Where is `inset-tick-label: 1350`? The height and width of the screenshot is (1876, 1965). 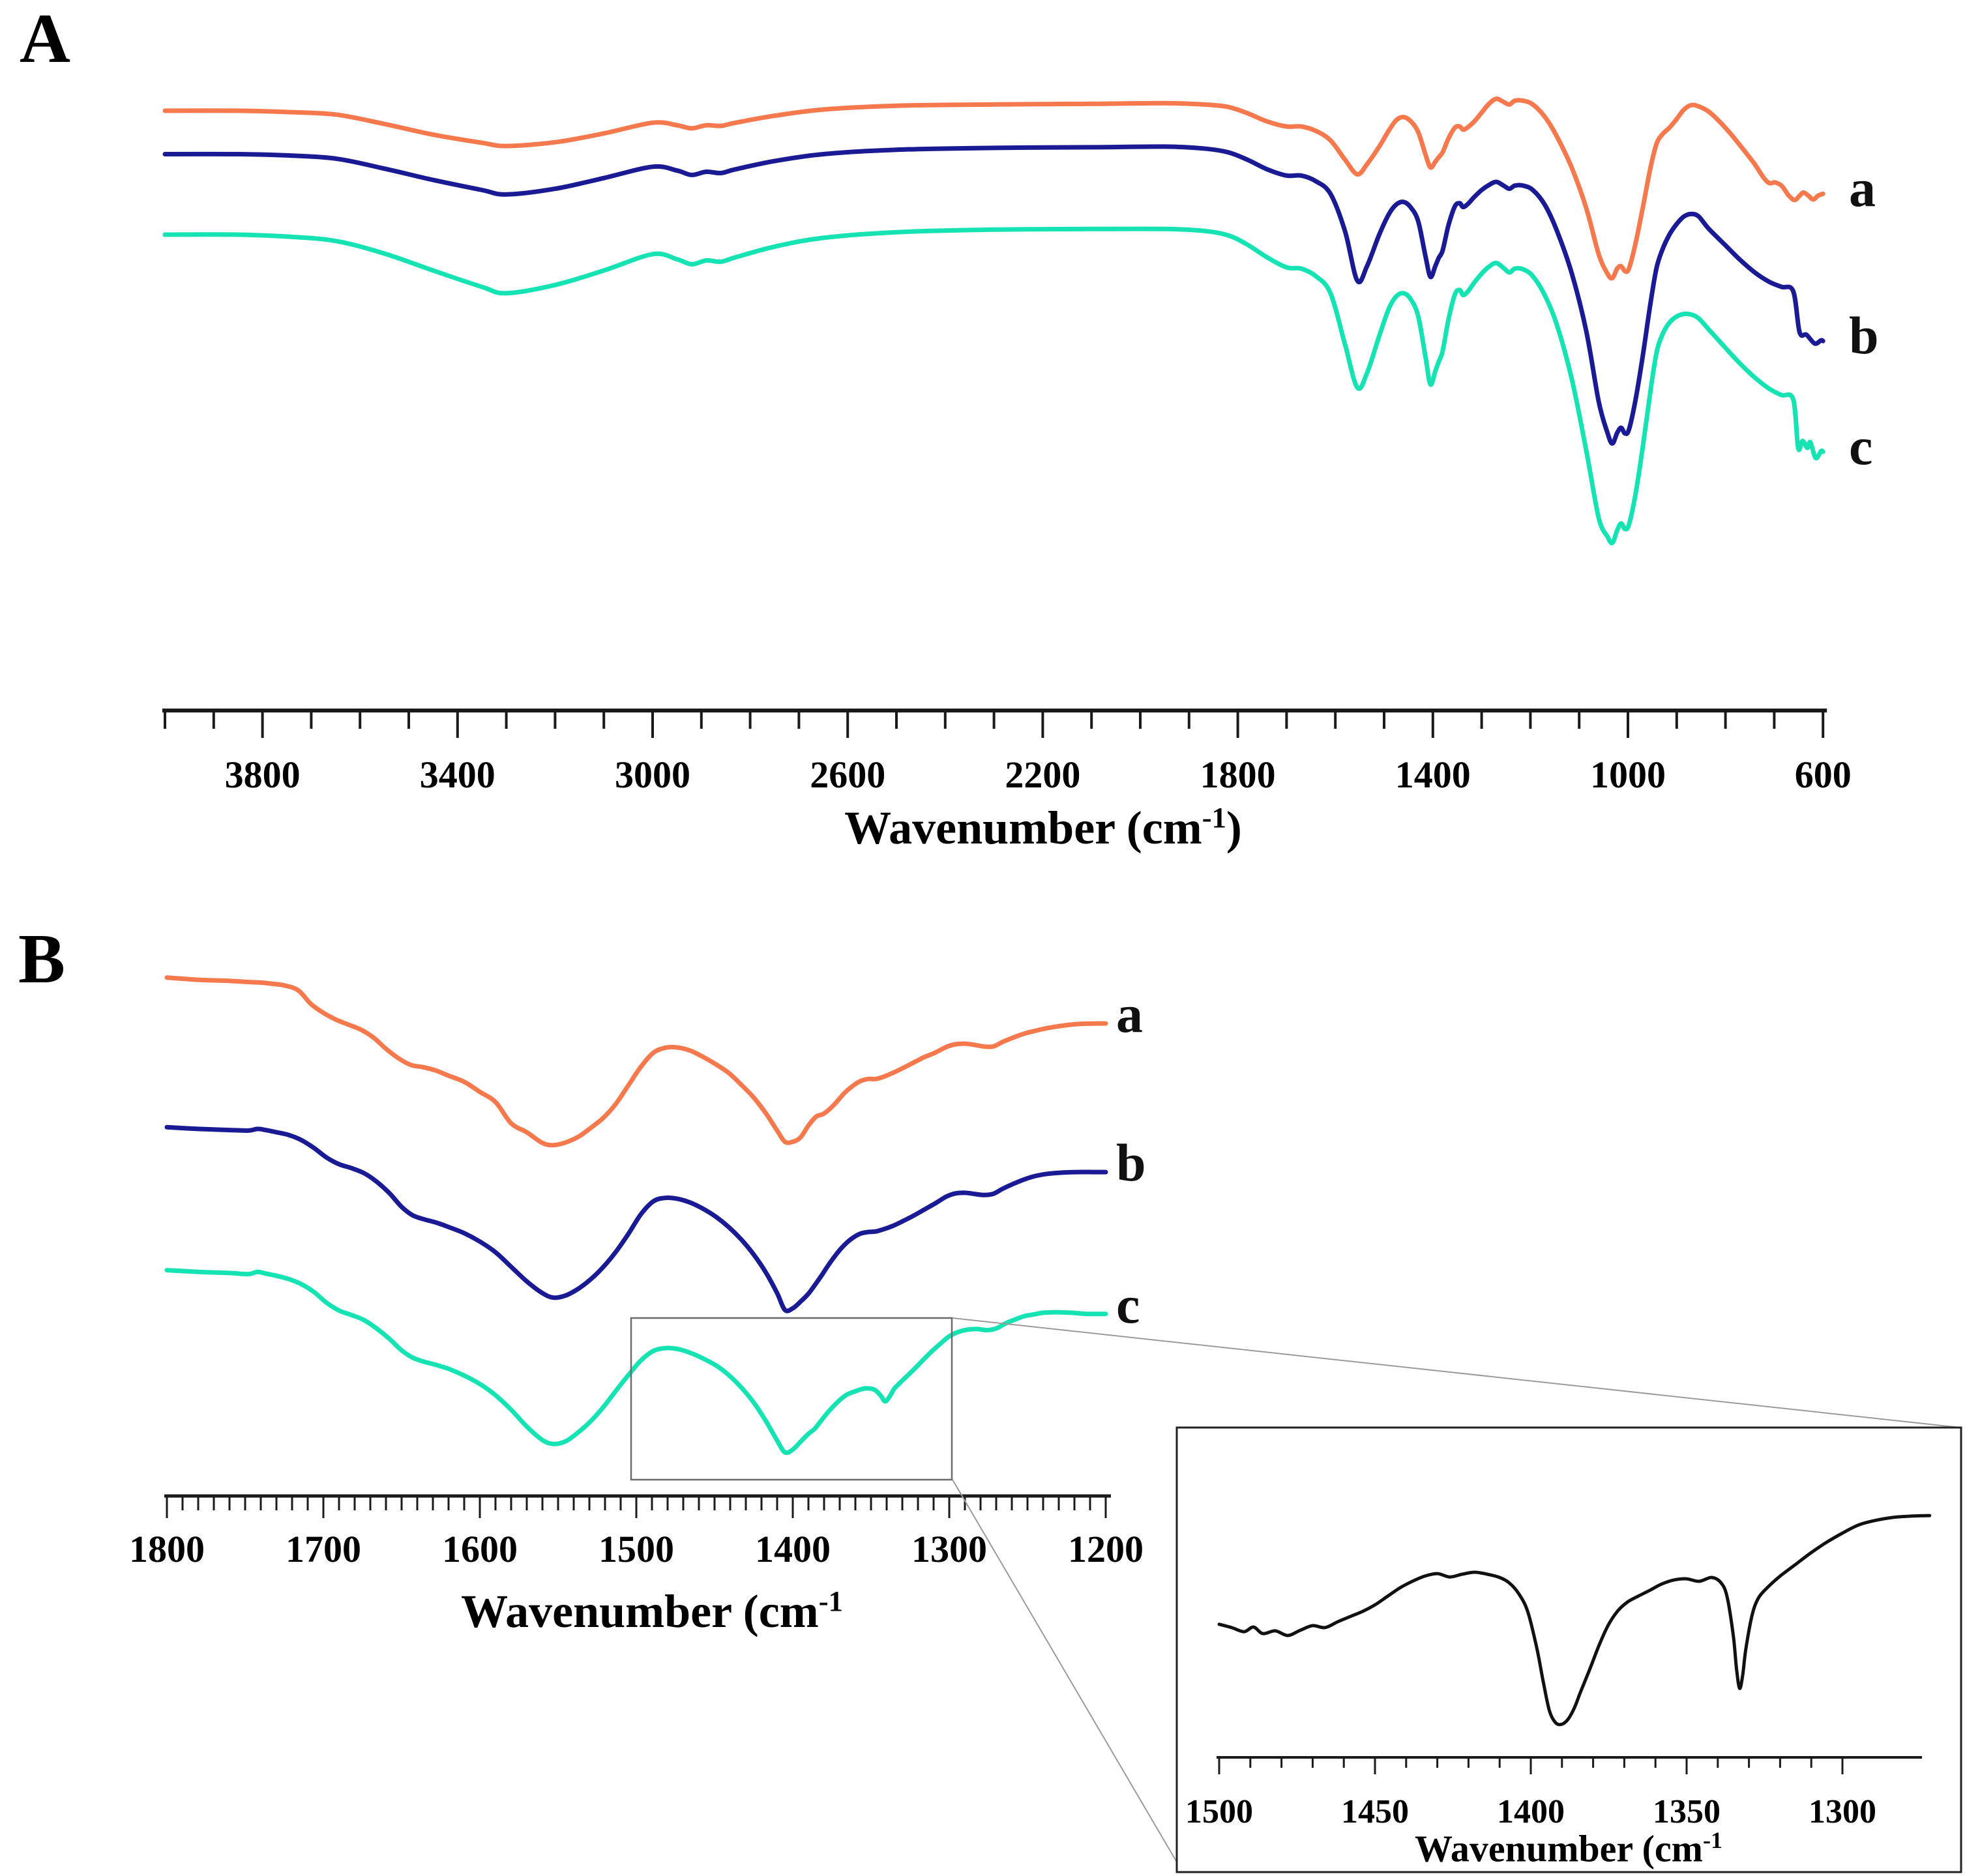
inset-tick-label: 1350 is located at coordinates (1687, 1811).